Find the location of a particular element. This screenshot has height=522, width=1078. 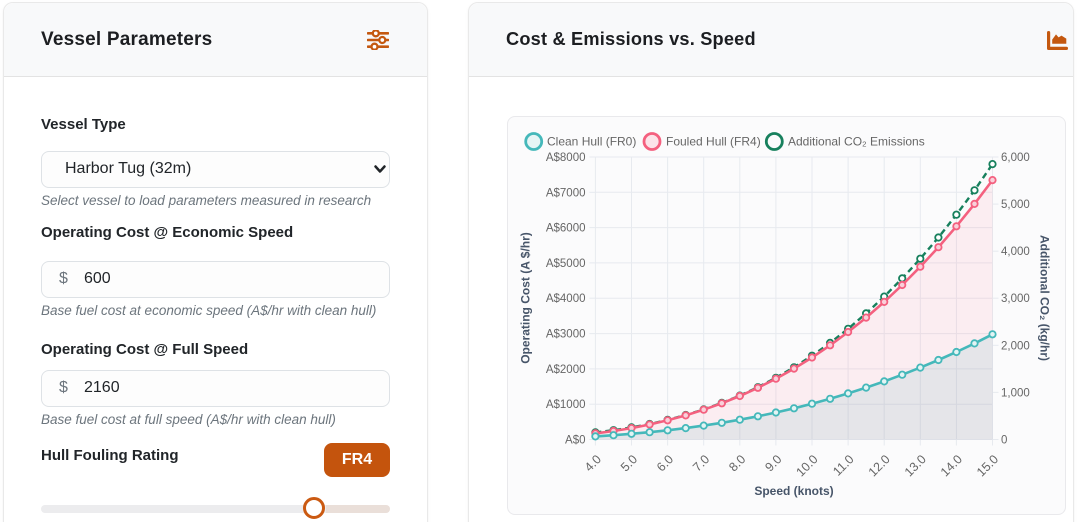

svg-text: 8.0 is located at coordinates (737, 463).